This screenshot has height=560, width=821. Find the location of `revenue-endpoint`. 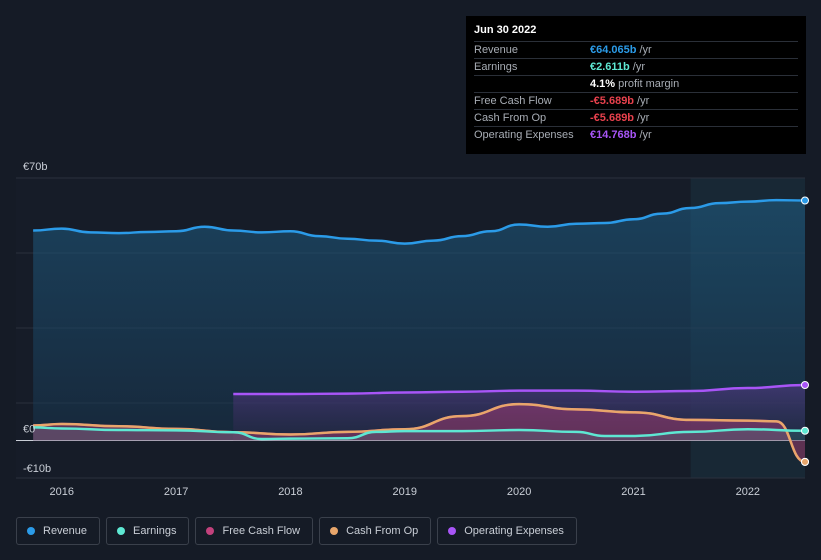

revenue-endpoint is located at coordinates (805, 200).